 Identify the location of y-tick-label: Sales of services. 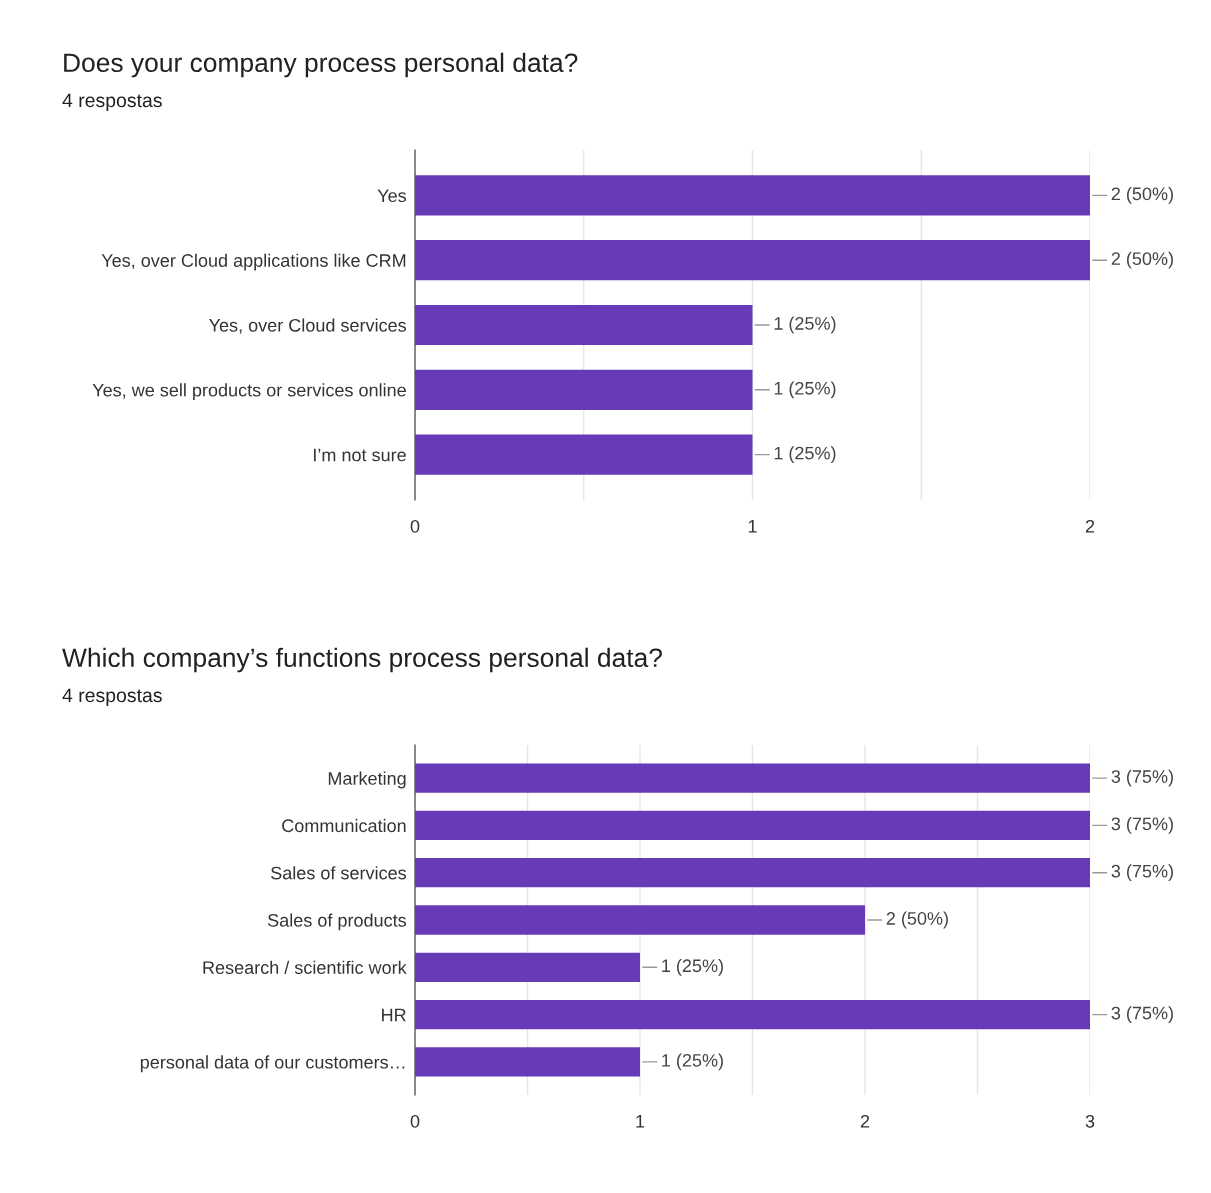
(339, 873).